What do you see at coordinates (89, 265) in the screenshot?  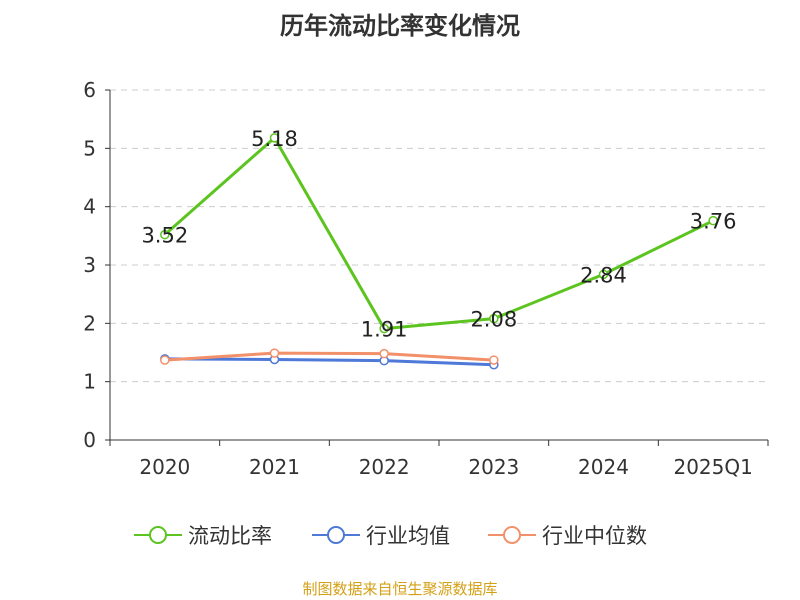 I see `y-tick-label: 3` at bounding box center [89, 265].